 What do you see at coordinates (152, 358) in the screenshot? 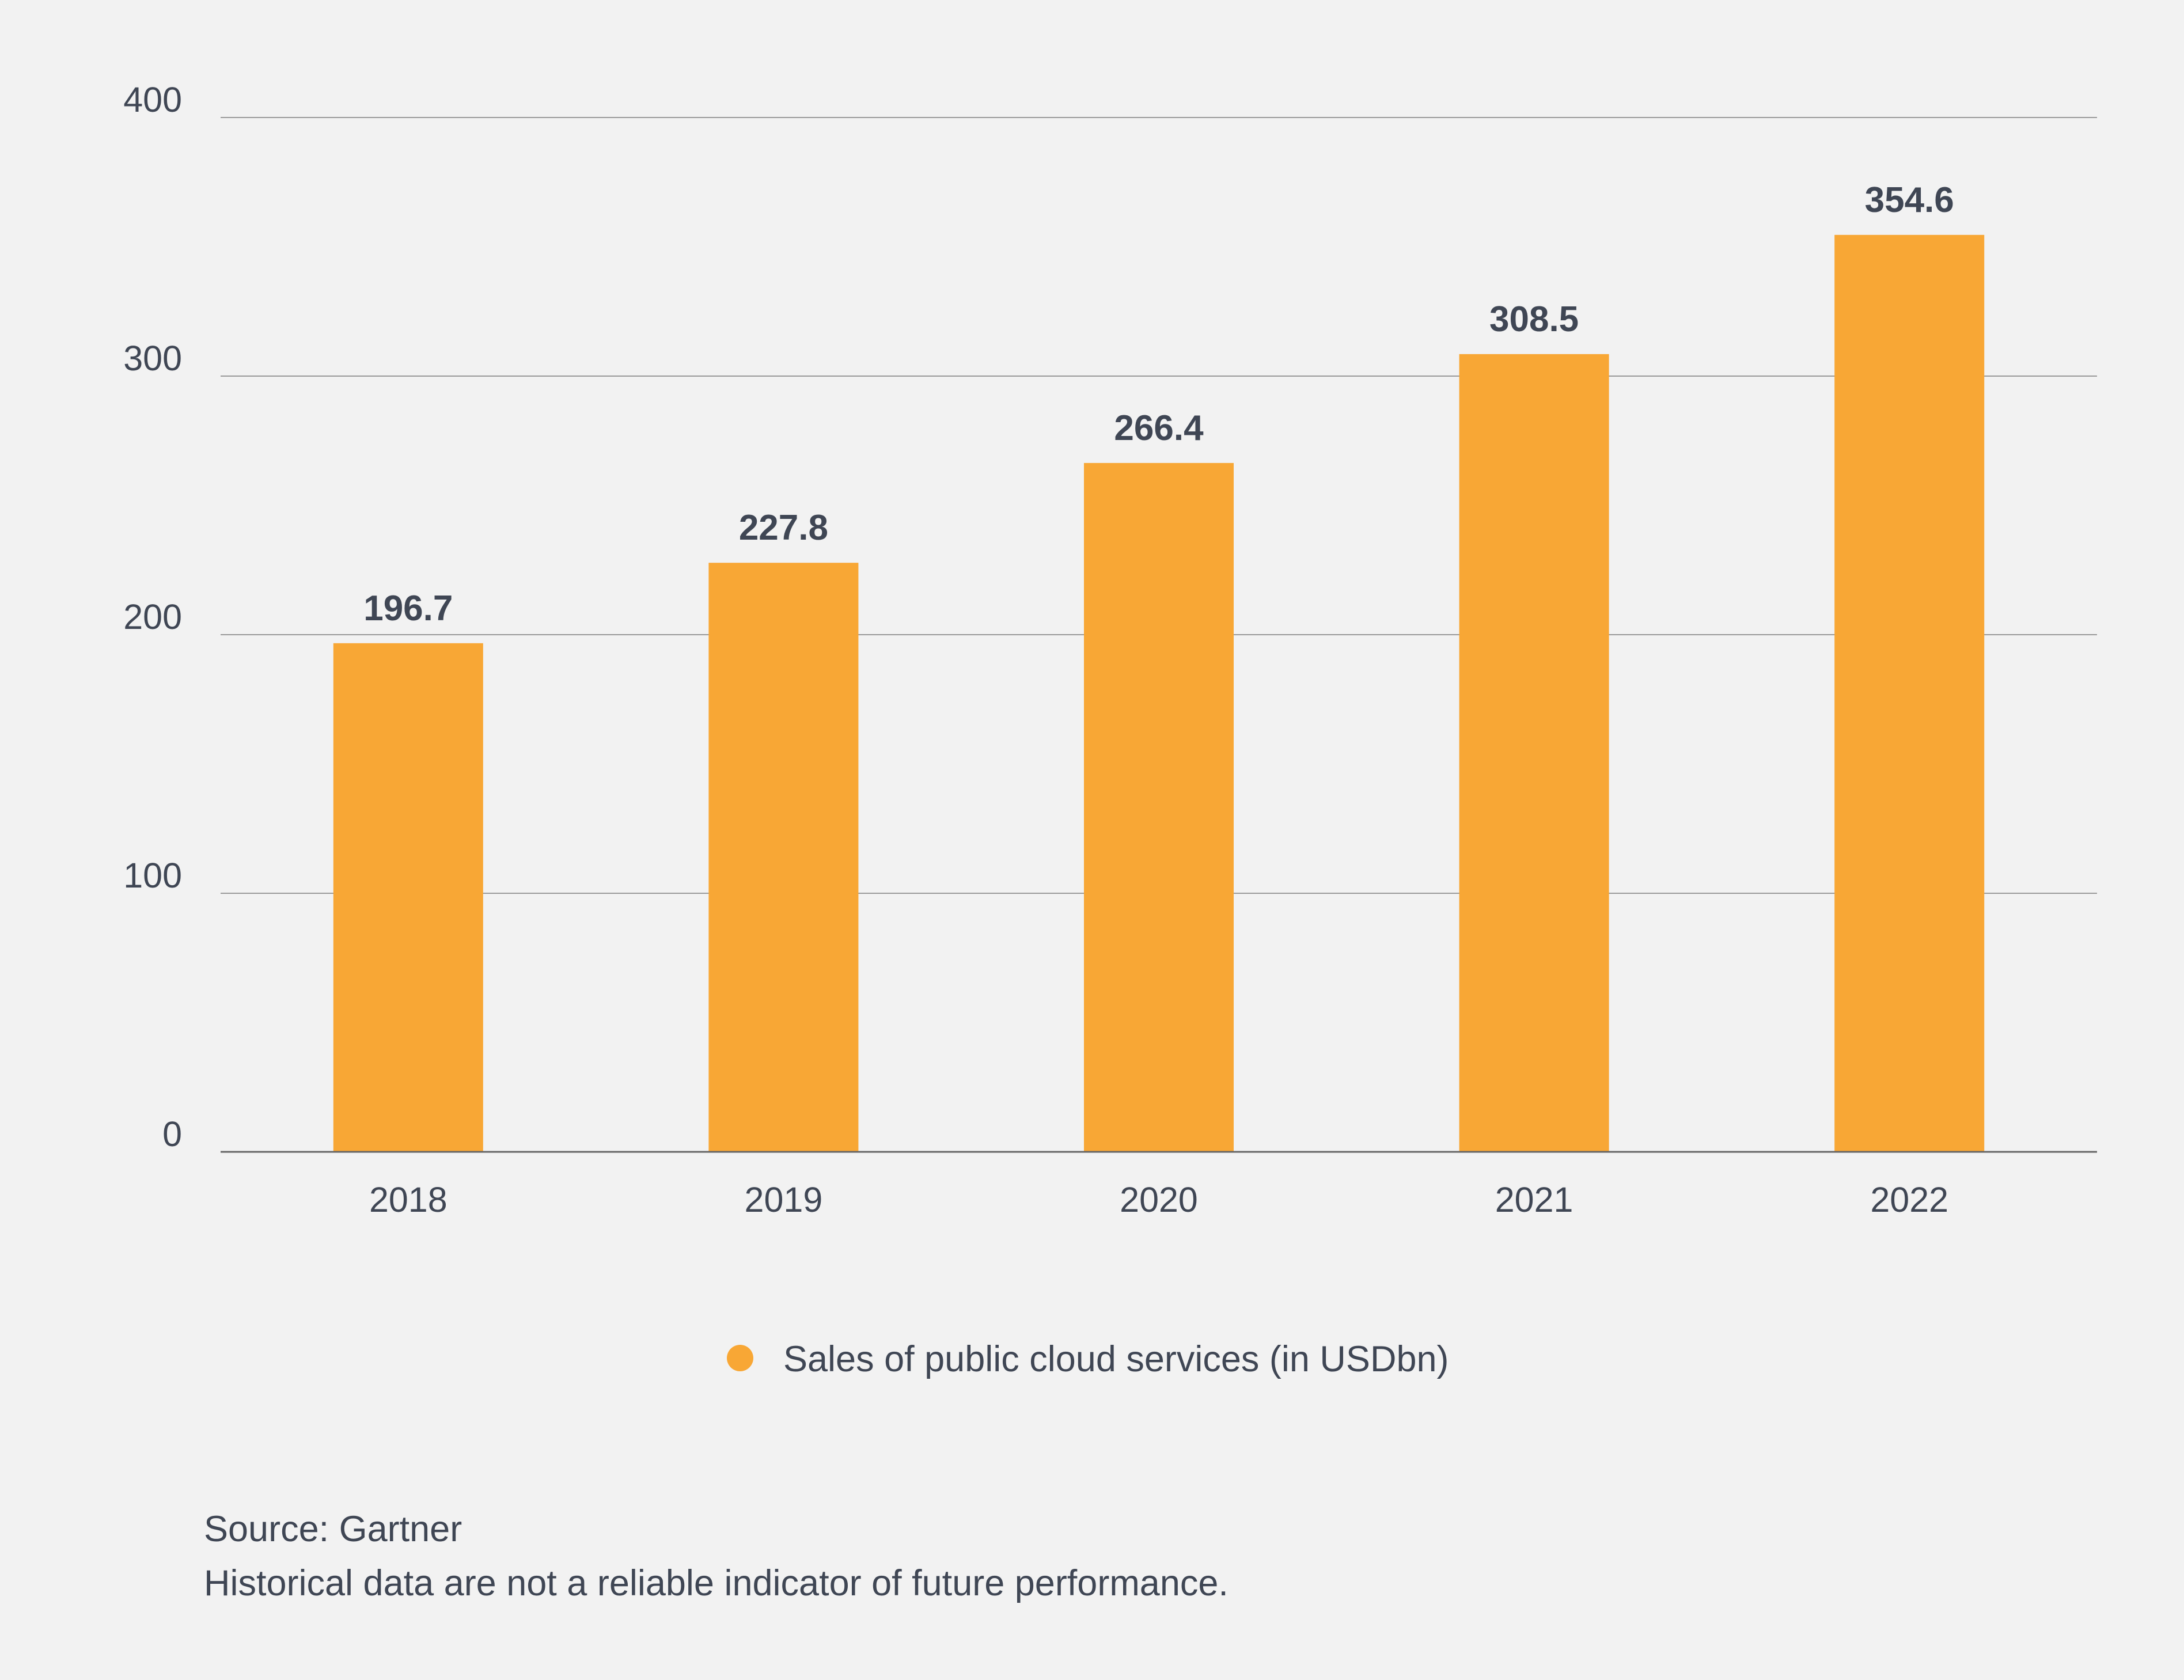
I see `y-tick-label: 300` at bounding box center [152, 358].